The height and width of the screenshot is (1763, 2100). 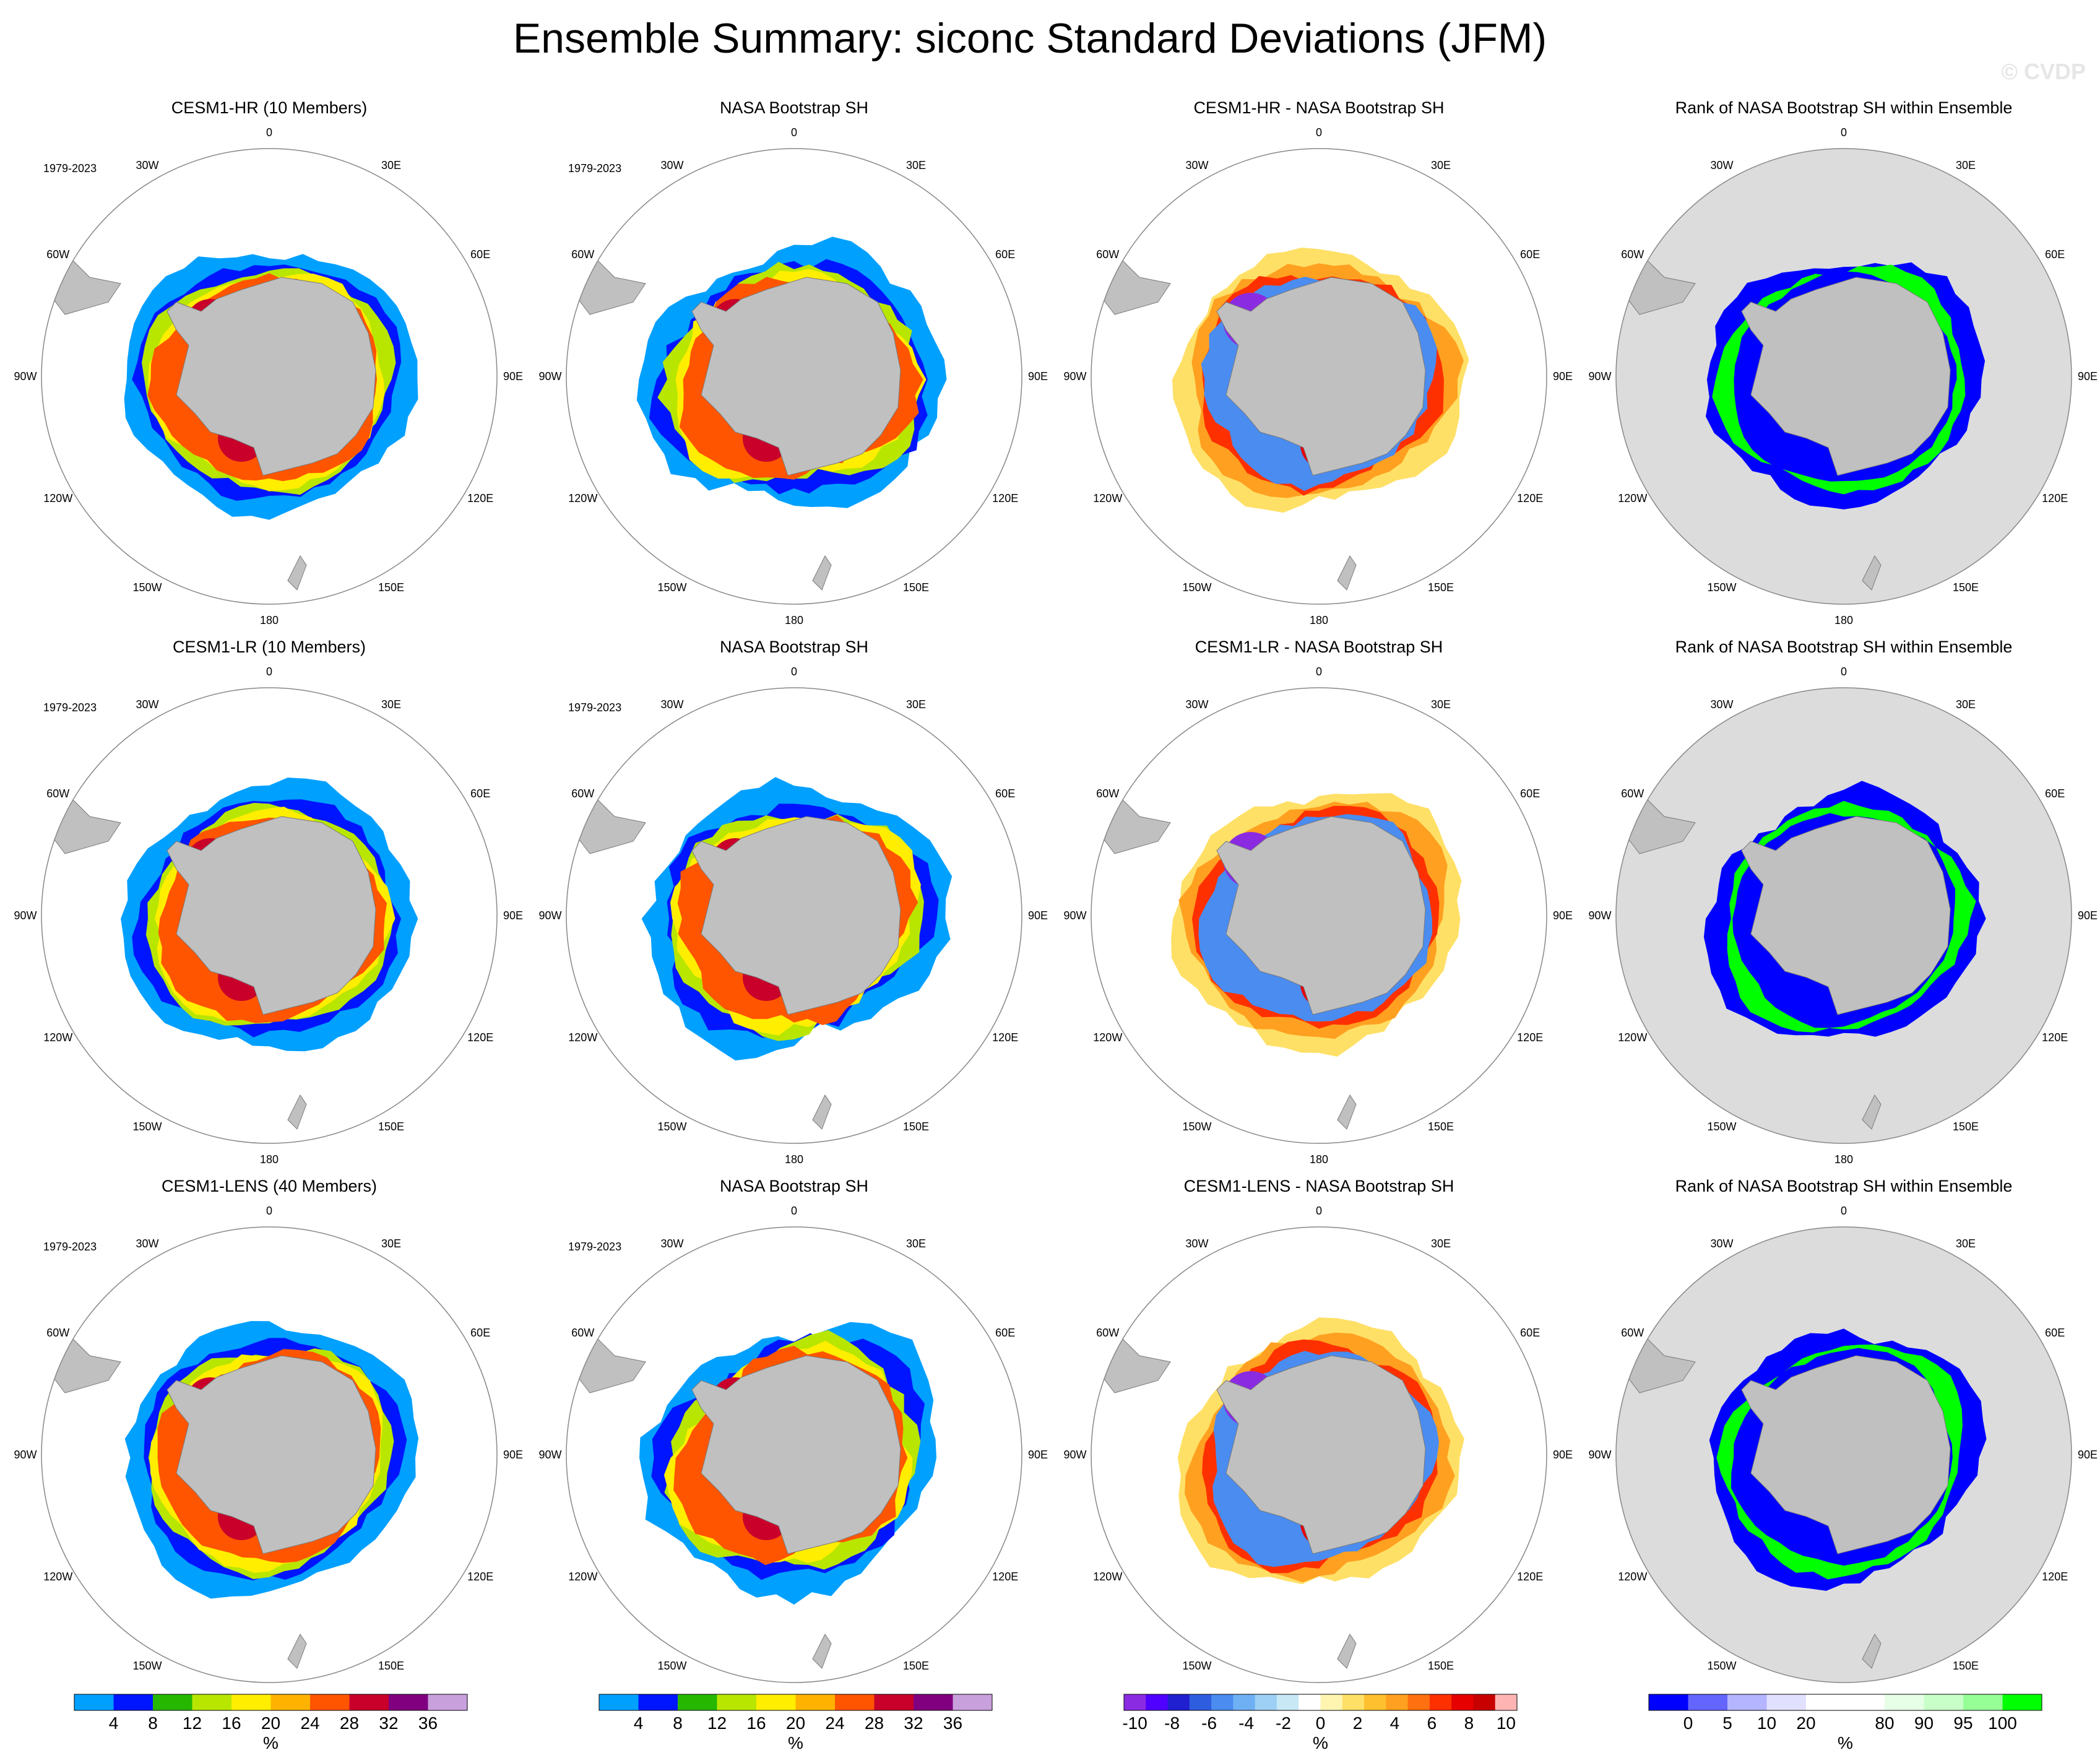 What do you see at coordinates (1884, 1723) in the screenshot?
I see `colorbar-tick-label: 80` at bounding box center [1884, 1723].